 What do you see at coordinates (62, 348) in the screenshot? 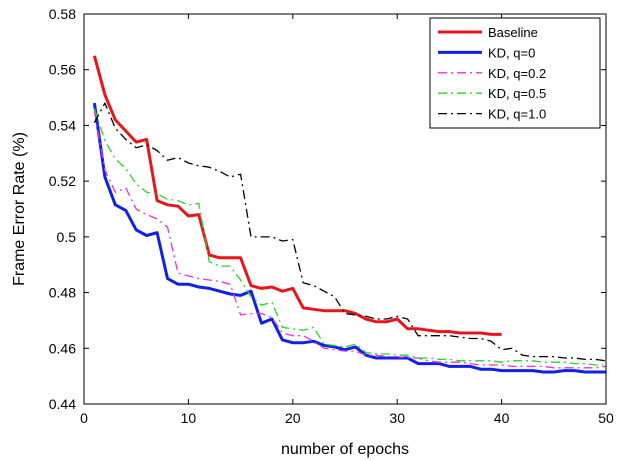
I see `y-tick-label-1: 0.46` at bounding box center [62, 348].